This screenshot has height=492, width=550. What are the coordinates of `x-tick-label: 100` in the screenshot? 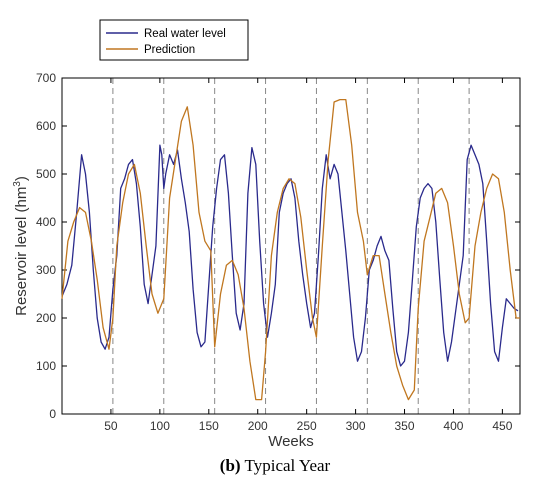 It's located at (160, 426).